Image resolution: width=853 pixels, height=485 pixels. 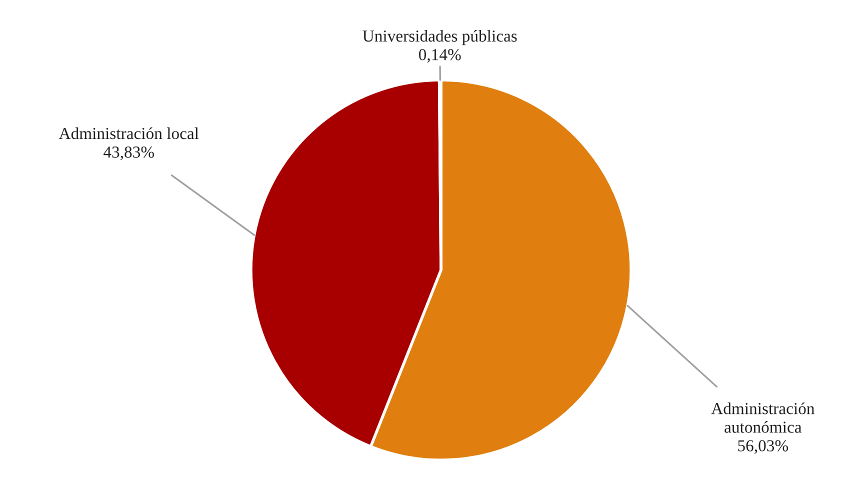 I want to click on data-label: 56,03%, so click(x=763, y=447).